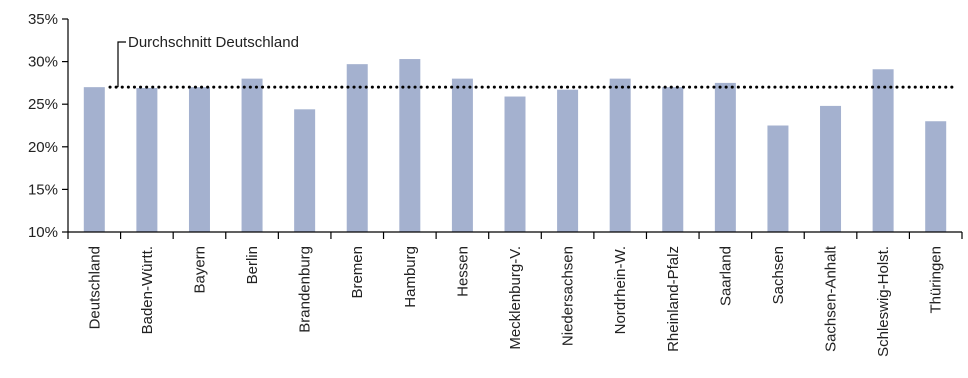 This screenshot has height=378, width=968. What do you see at coordinates (725, 157) in the screenshot?
I see `bar-saarland` at bounding box center [725, 157].